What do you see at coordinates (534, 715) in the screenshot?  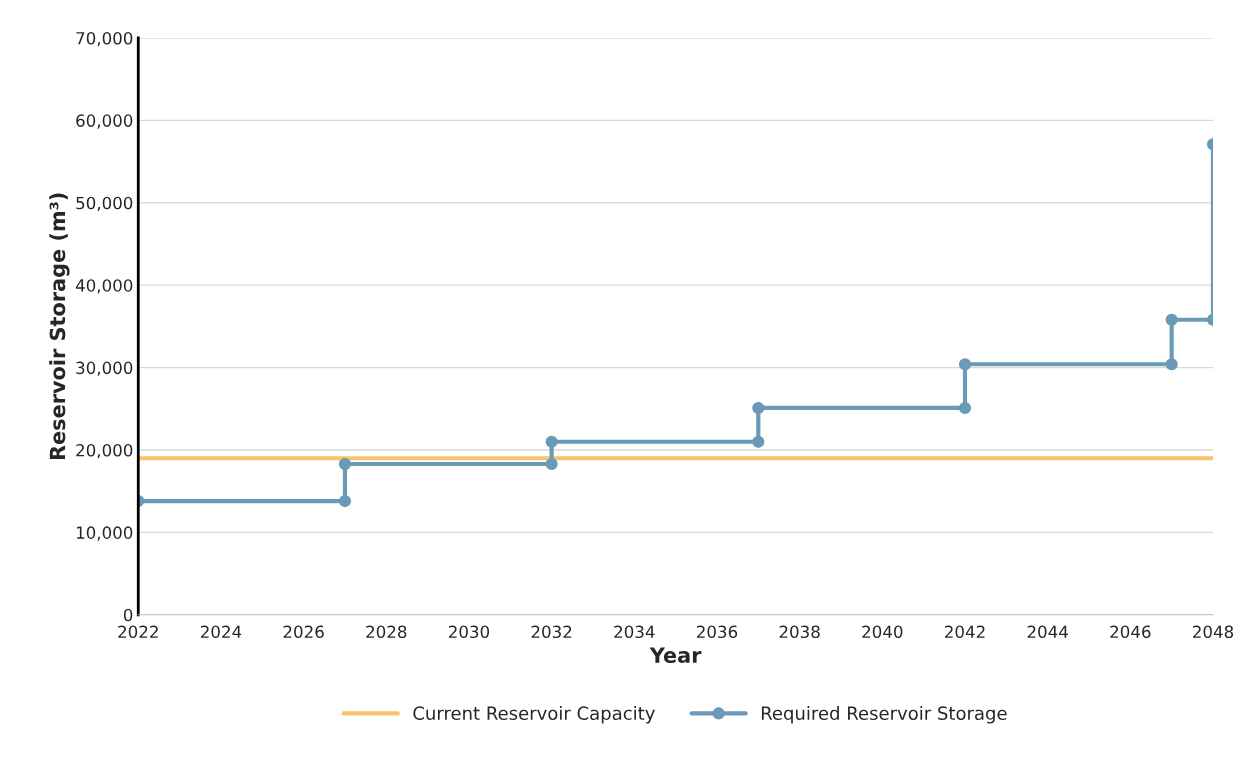 I see `legend-label: Current Reservoir Capacity` at bounding box center [534, 715].